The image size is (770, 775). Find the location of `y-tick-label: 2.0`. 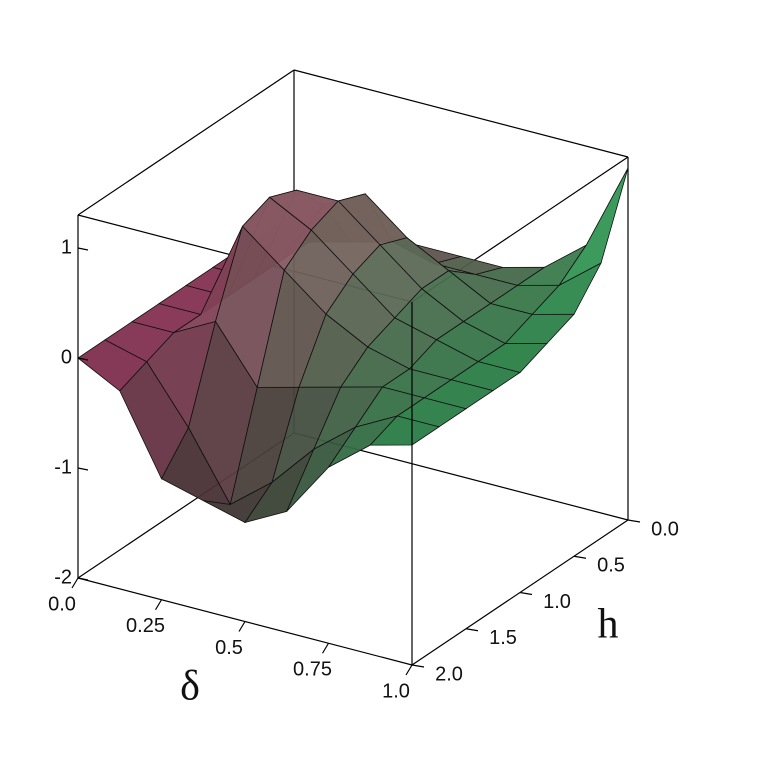

y-tick-label: 2.0 is located at coordinates (449, 674).